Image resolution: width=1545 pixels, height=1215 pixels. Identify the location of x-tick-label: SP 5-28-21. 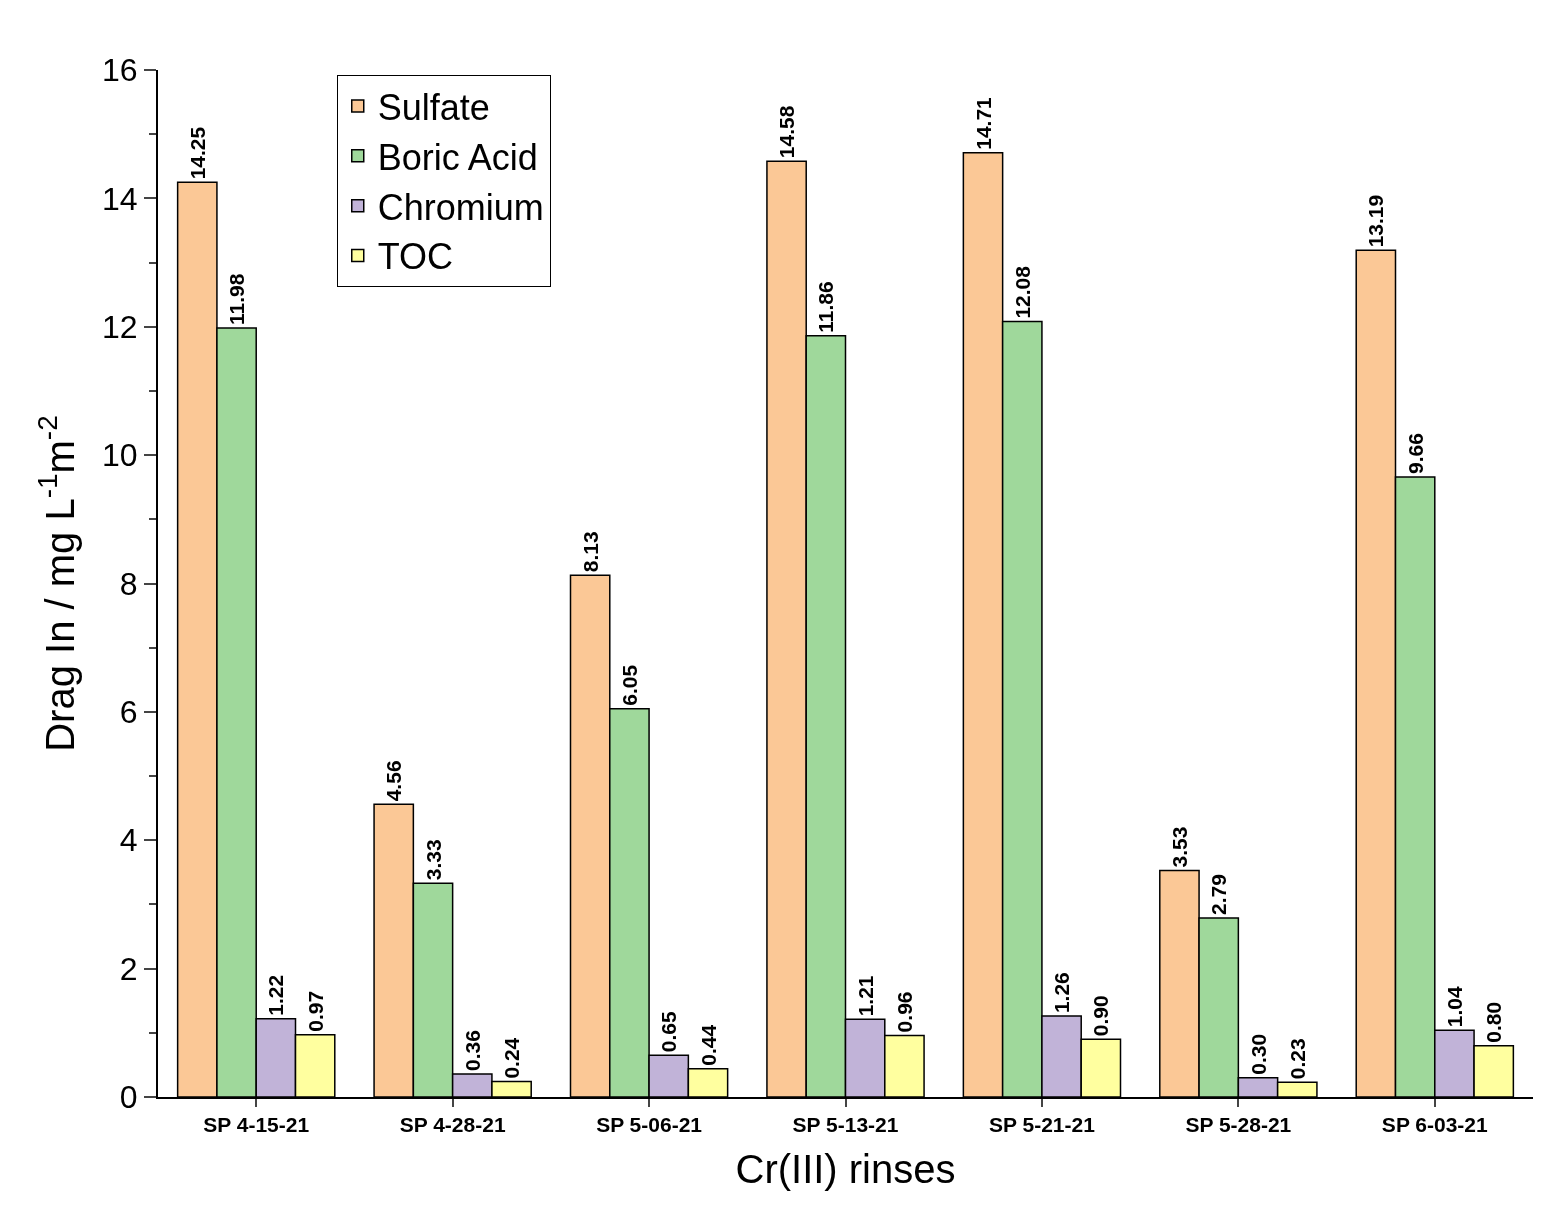
(1238, 1125).